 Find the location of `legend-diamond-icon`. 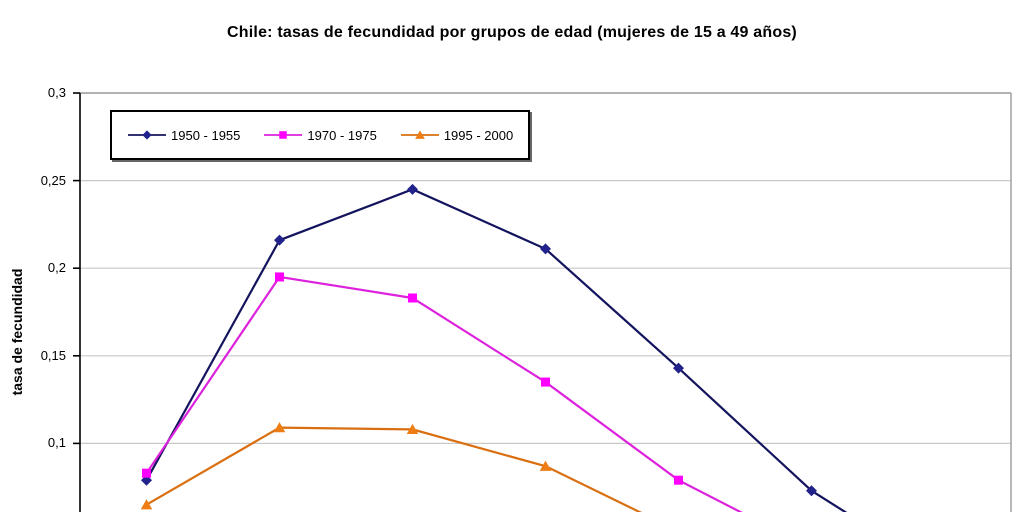

legend-diamond-icon is located at coordinates (147, 135).